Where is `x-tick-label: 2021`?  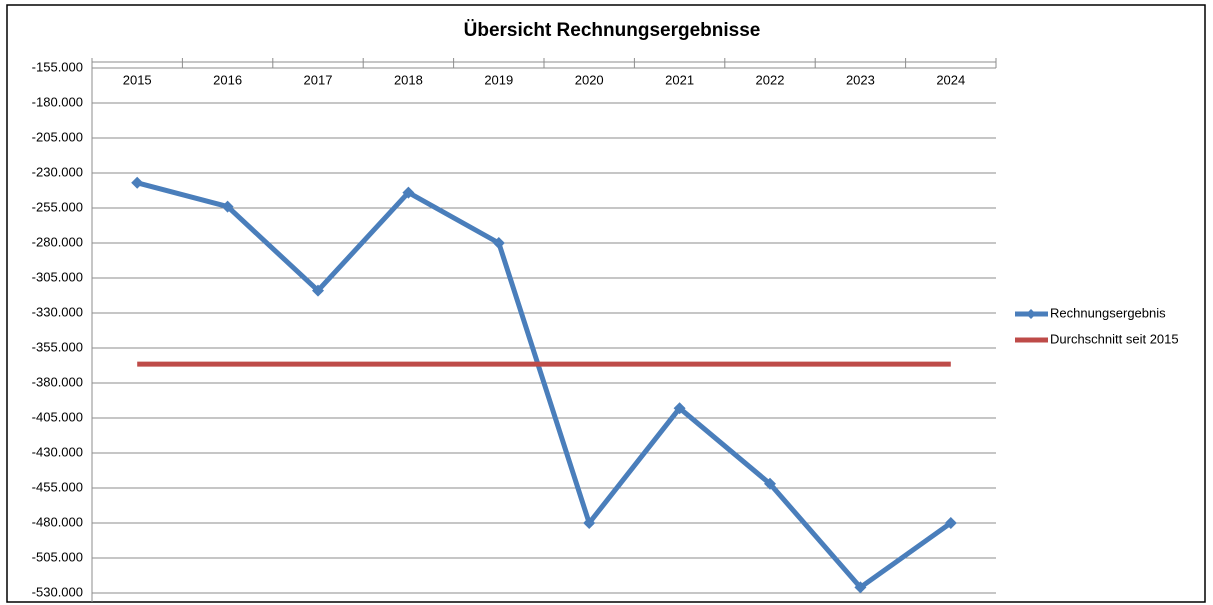
x-tick-label: 2021 is located at coordinates (679, 79).